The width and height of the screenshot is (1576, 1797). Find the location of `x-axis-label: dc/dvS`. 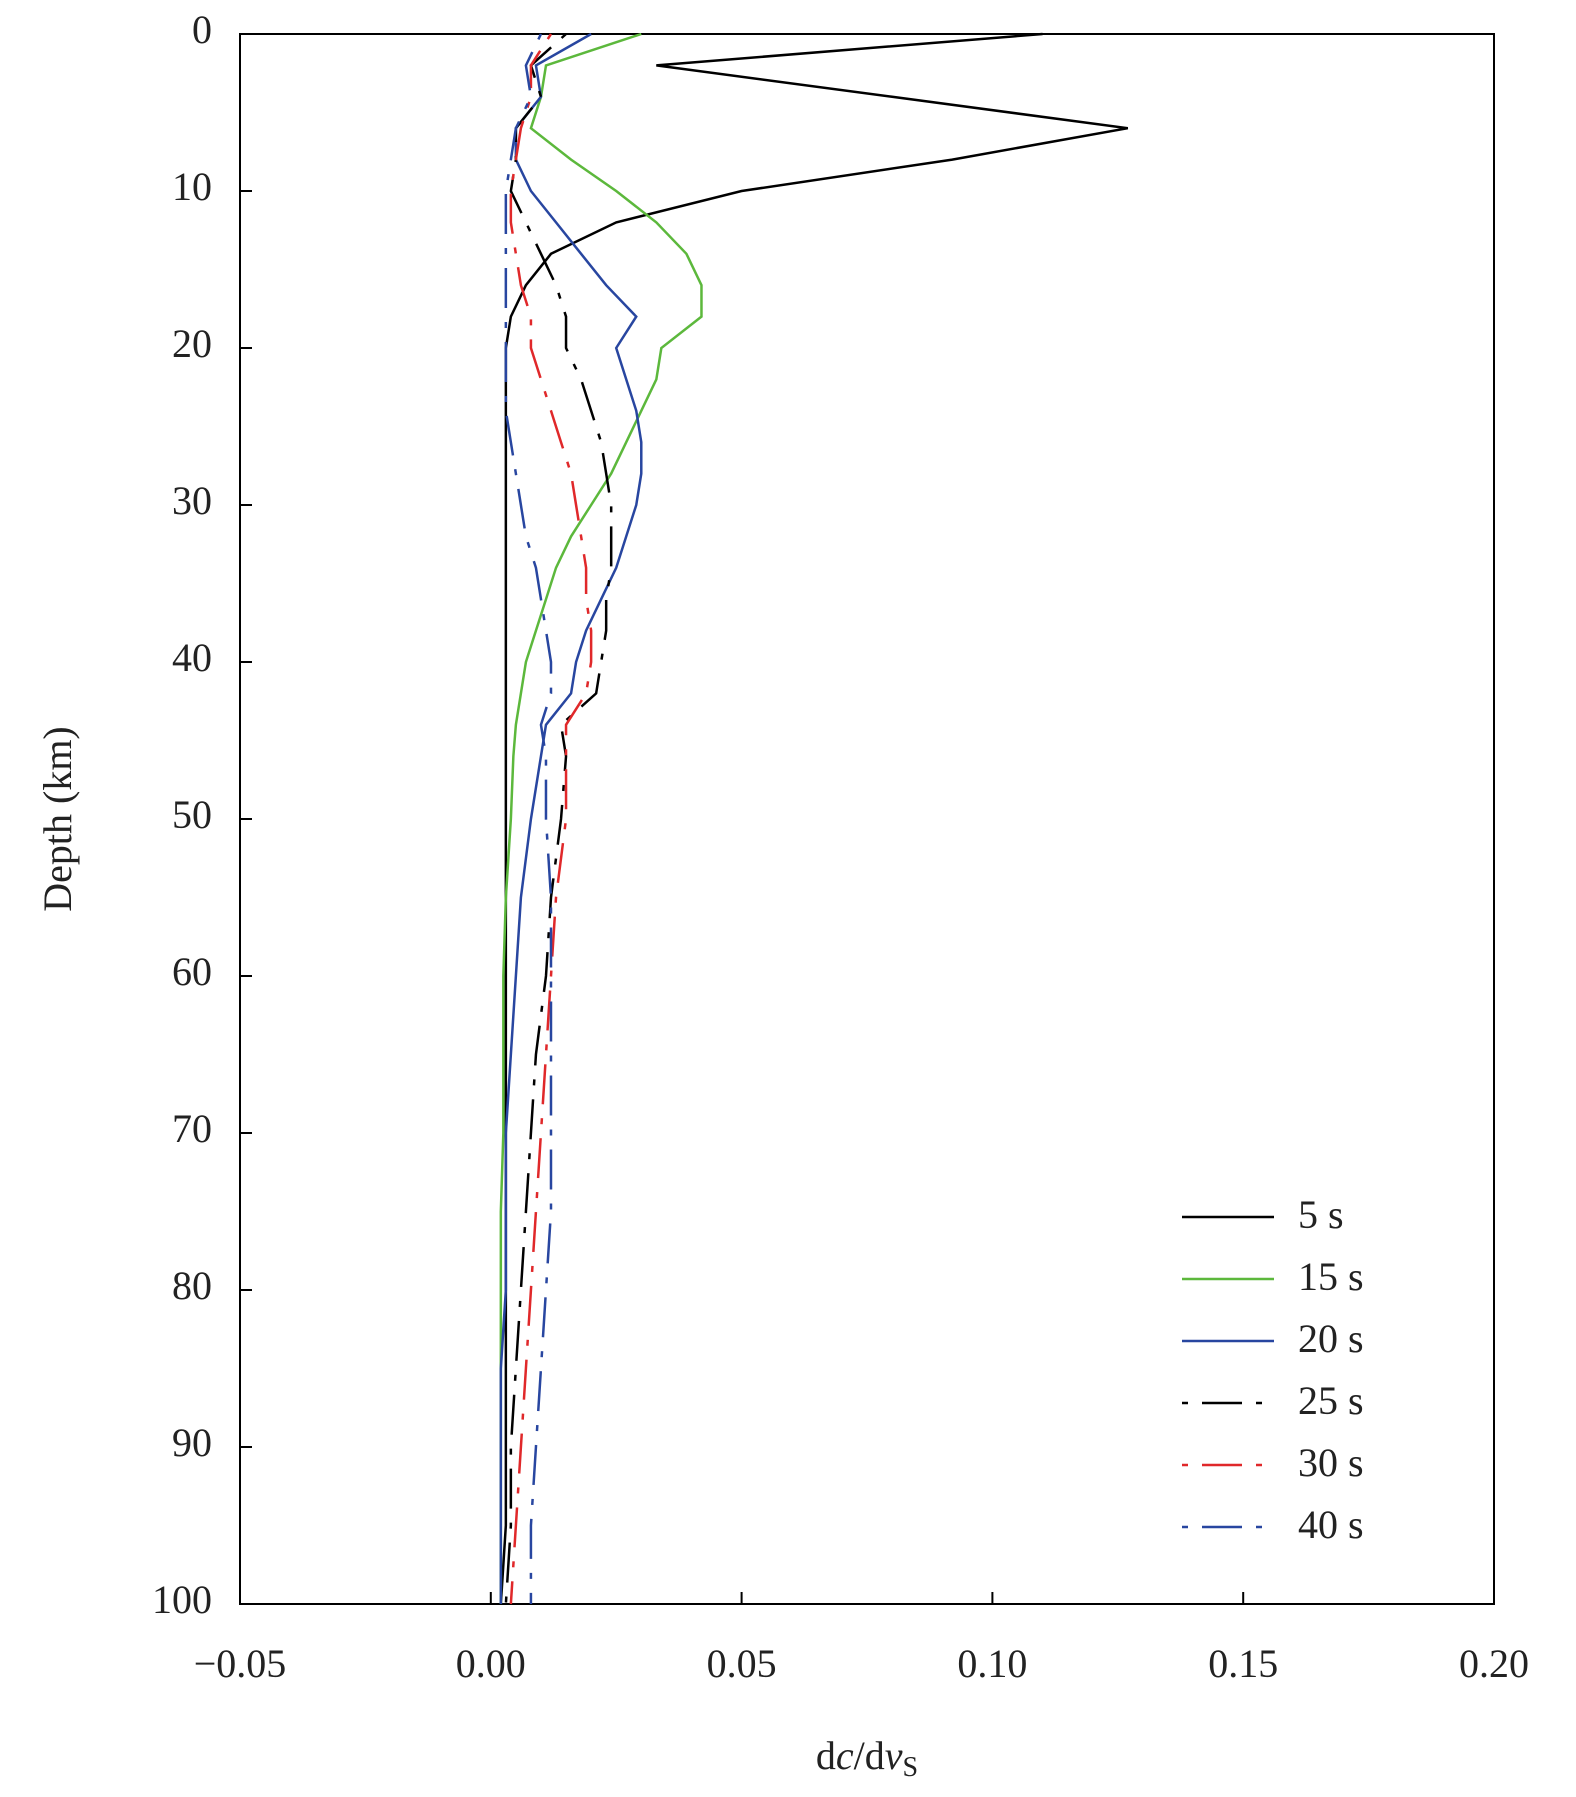

x-axis-label: dc/dvS is located at coordinates (867, 1758).